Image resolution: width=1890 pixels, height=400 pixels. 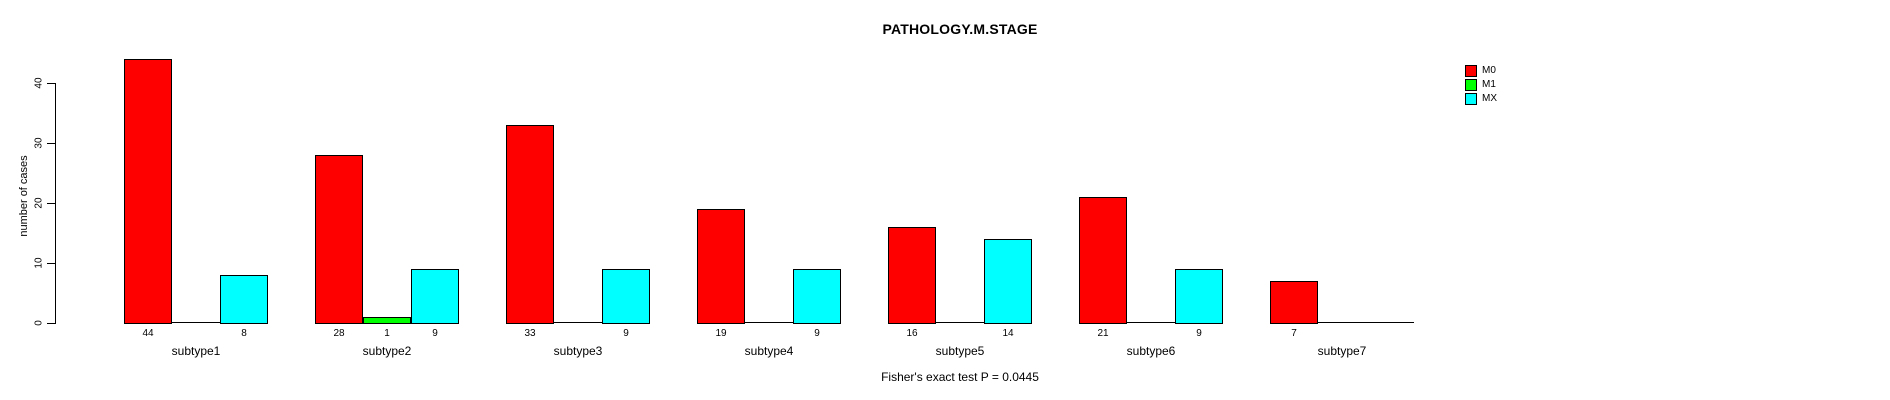 I want to click on x-category-label-subtype5: subtype5, so click(x=960, y=351).